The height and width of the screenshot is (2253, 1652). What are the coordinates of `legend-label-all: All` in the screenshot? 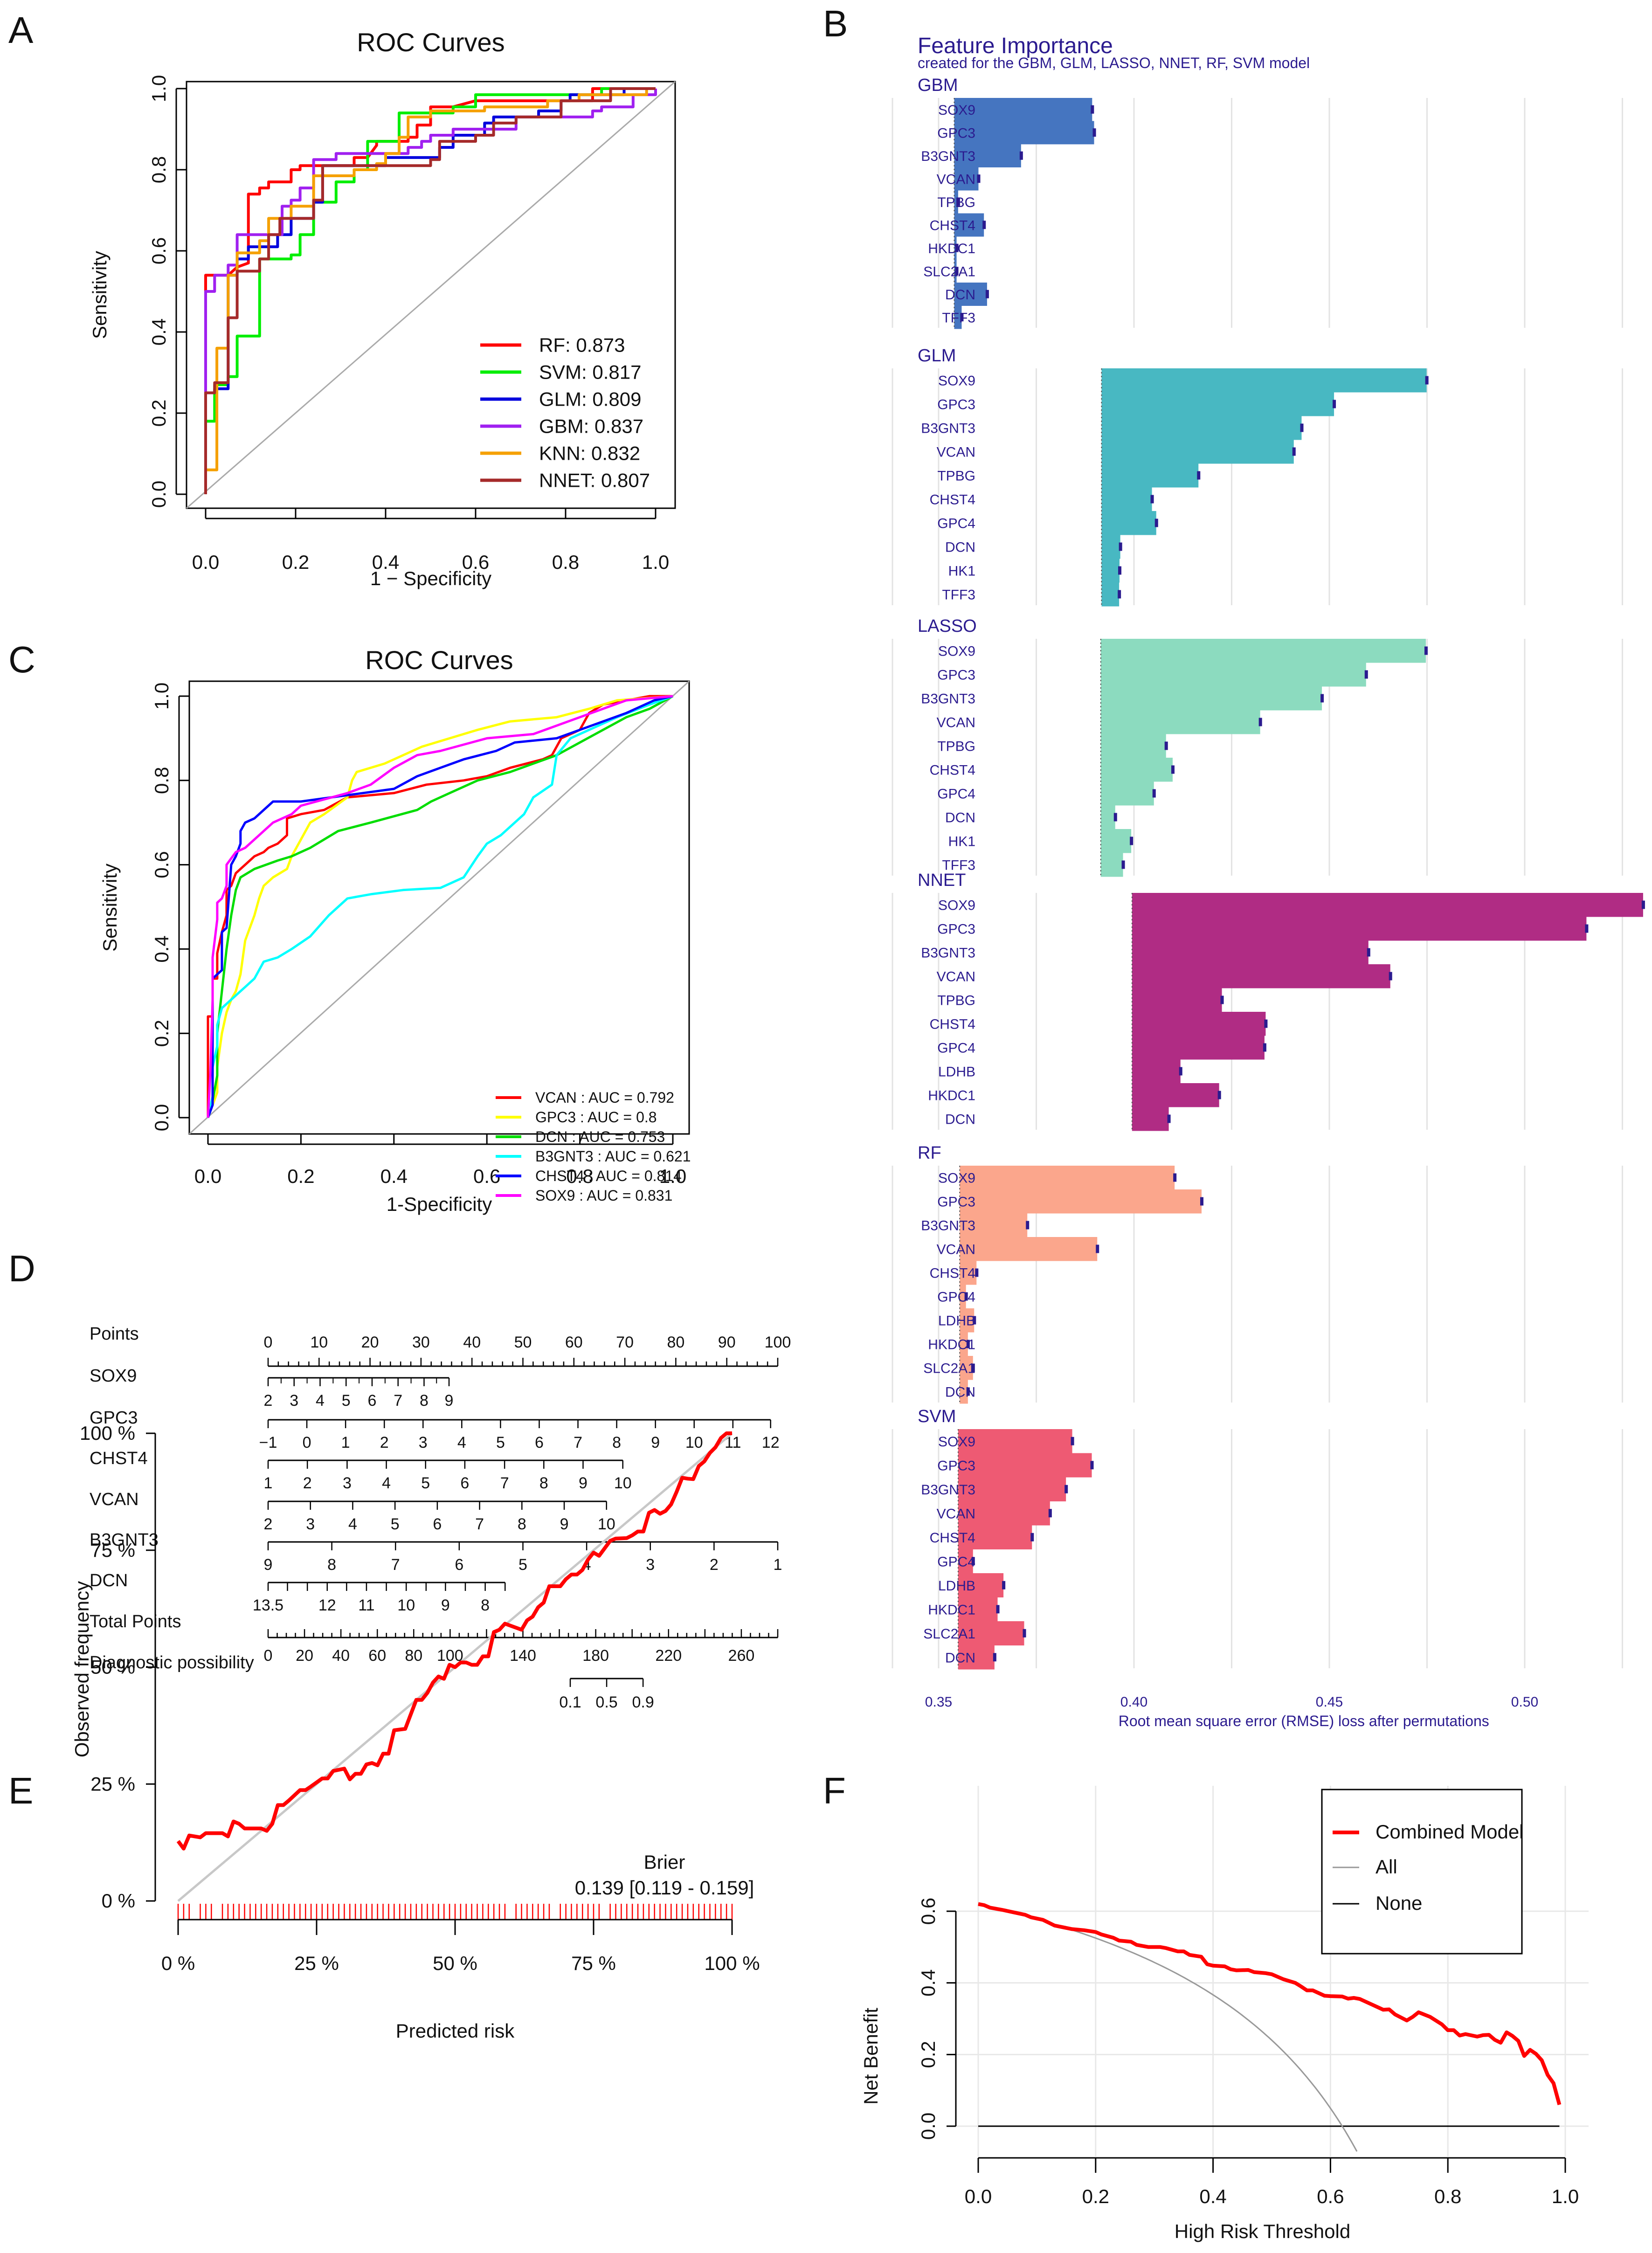 It's located at (1386, 1867).